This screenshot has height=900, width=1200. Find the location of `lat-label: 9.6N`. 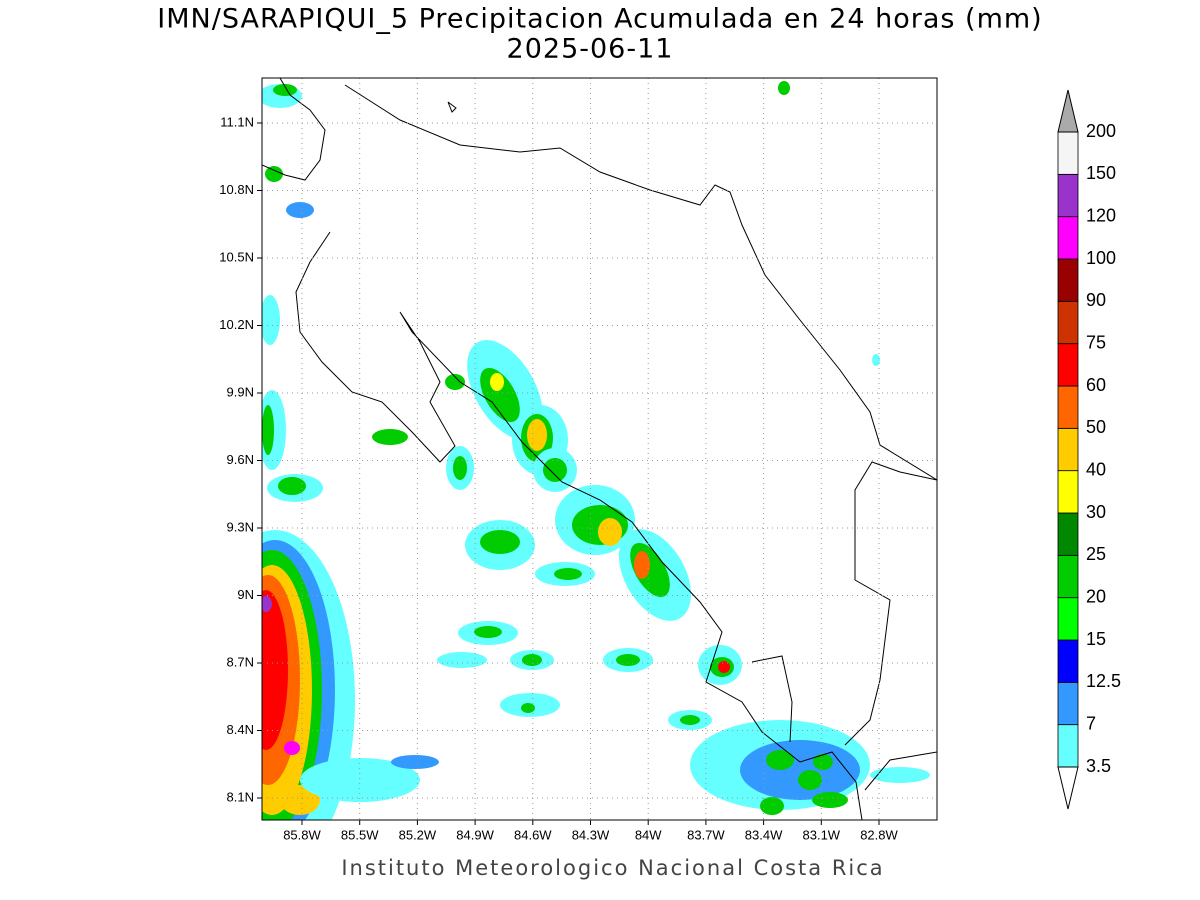

lat-label: 9.6N is located at coordinates (240, 459).